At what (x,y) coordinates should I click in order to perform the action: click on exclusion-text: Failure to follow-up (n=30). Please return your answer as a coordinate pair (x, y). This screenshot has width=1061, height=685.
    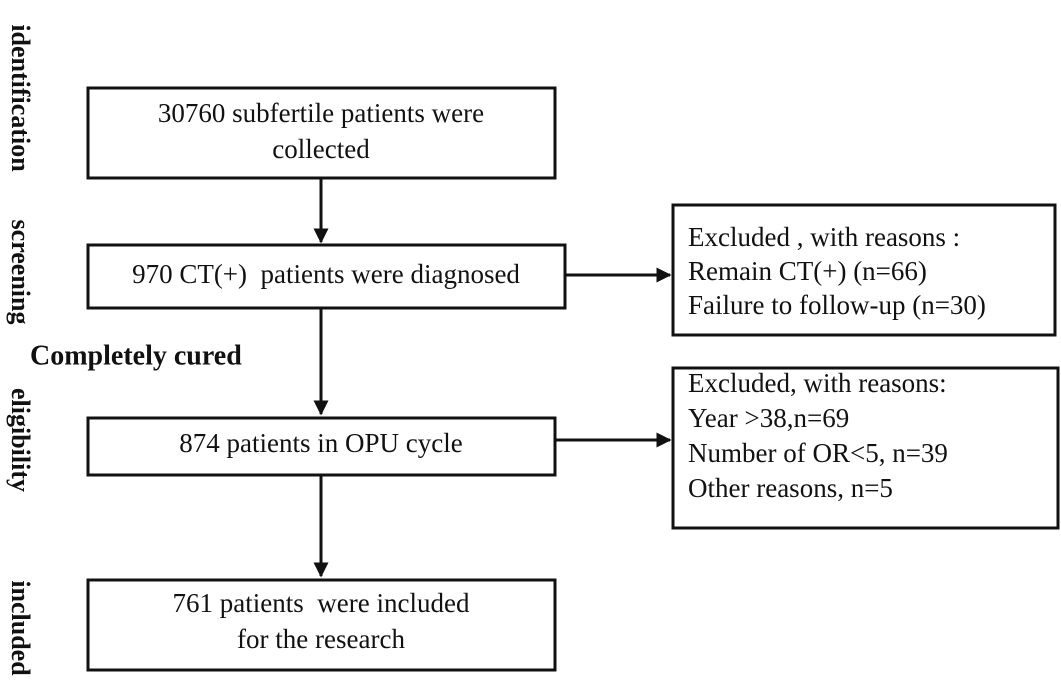
    Looking at the image, I should click on (837, 305).